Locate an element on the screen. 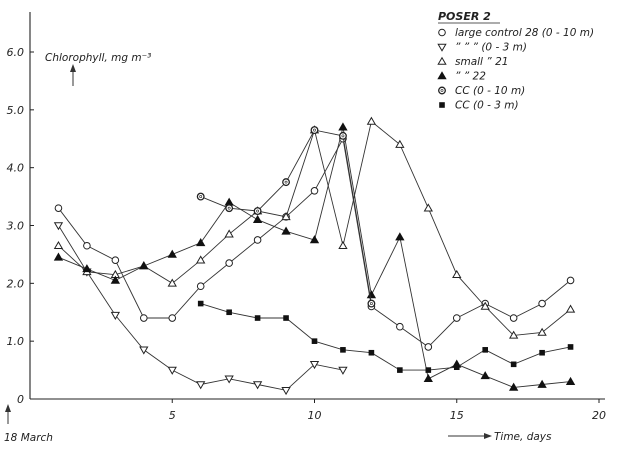 The width and height of the screenshot is (637, 449). legend-item: ” ” 22 is located at coordinates (461, 77).